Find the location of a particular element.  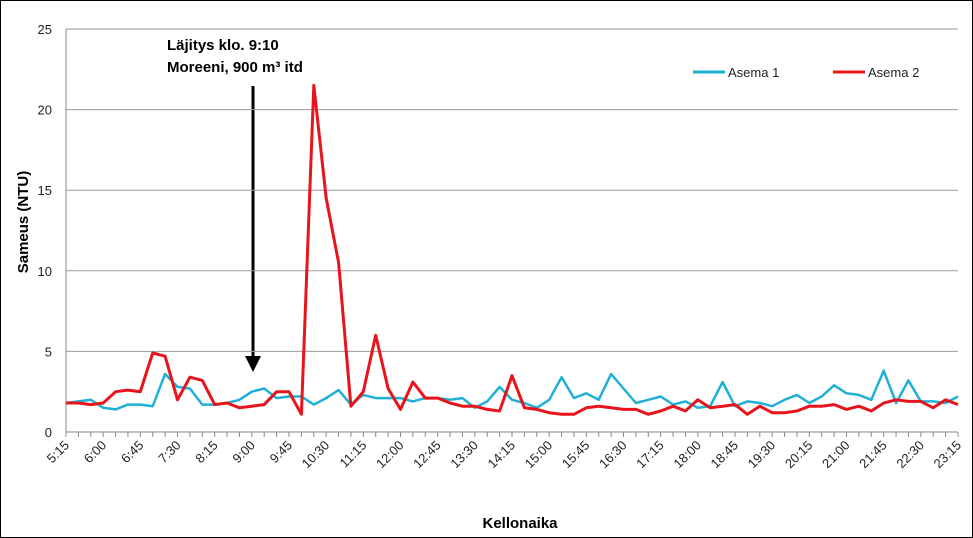

arrow-head is located at coordinates (253, 364).